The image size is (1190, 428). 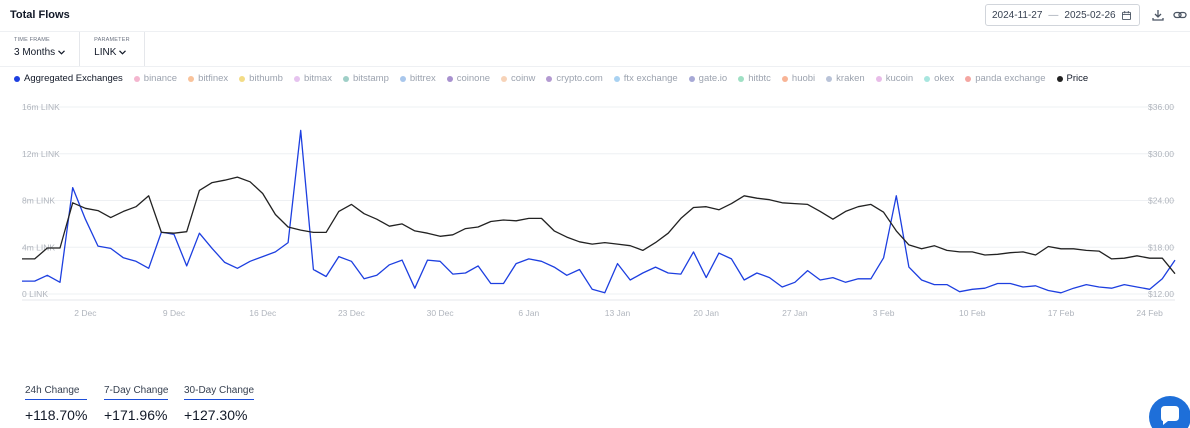 I want to click on legend-item: bittrex, so click(x=417, y=78).